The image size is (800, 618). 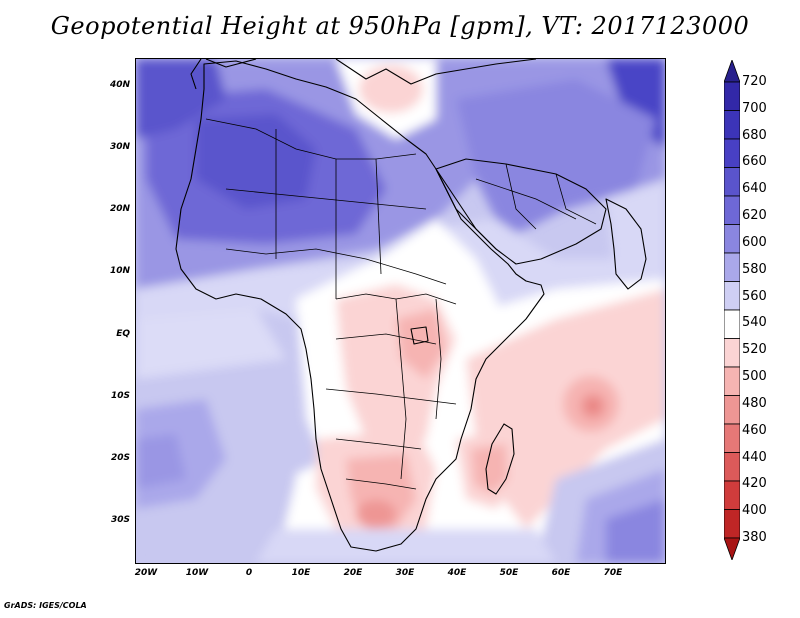 What do you see at coordinates (197, 573) in the screenshot?
I see `lon-label: 10W` at bounding box center [197, 573].